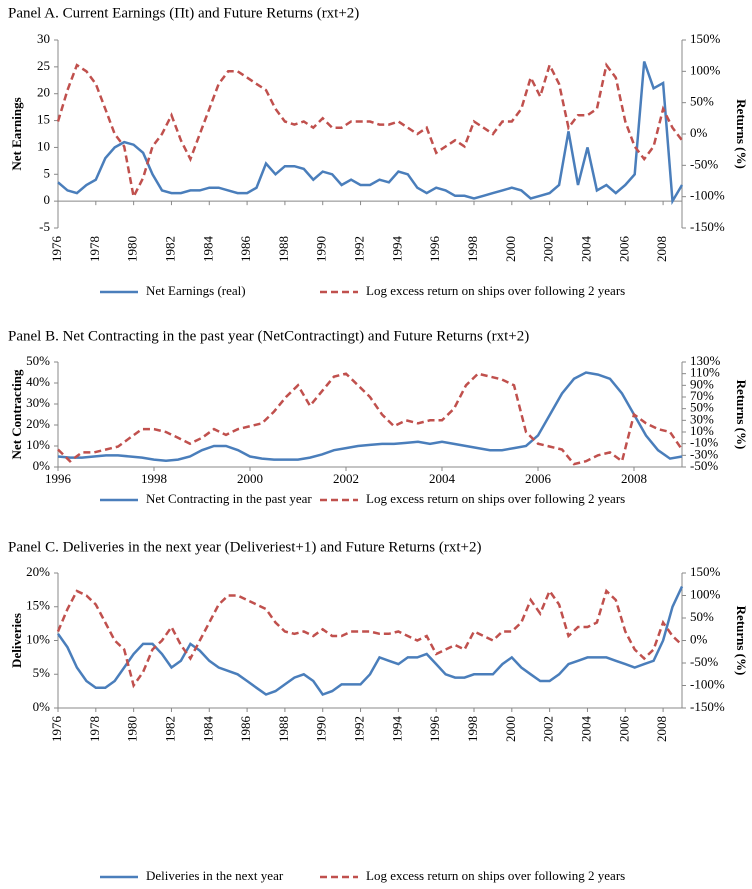 This screenshot has width=752, height=889. Describe the element at coordinates (704, 442) in the screenshot. I see `y2-tick-label: -10%` at that location.